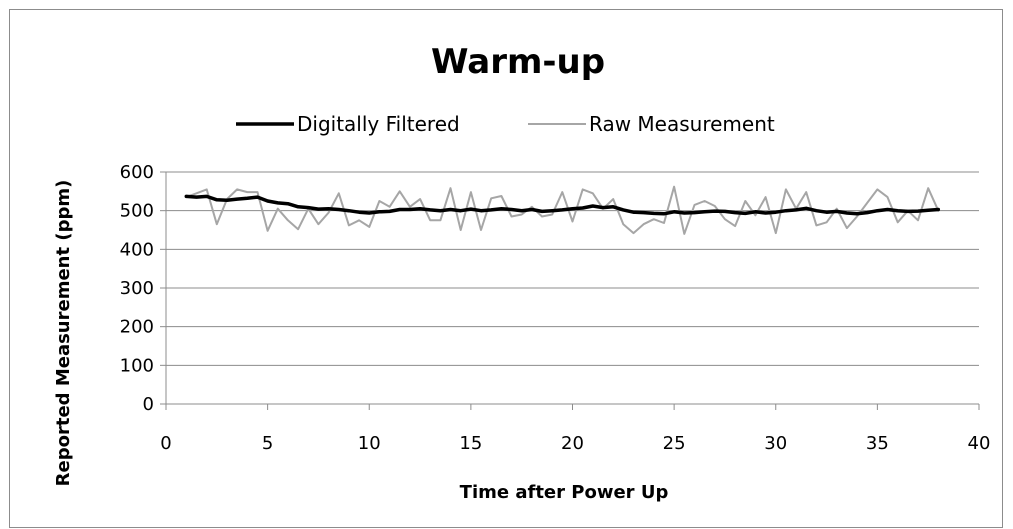 Image resolution: width=1013 pixels, height=529 pixels. What do you see at coordinates (165, 443) in the screenshot?
I see `x-tick-label: 0` at bounding box center [165, 443].